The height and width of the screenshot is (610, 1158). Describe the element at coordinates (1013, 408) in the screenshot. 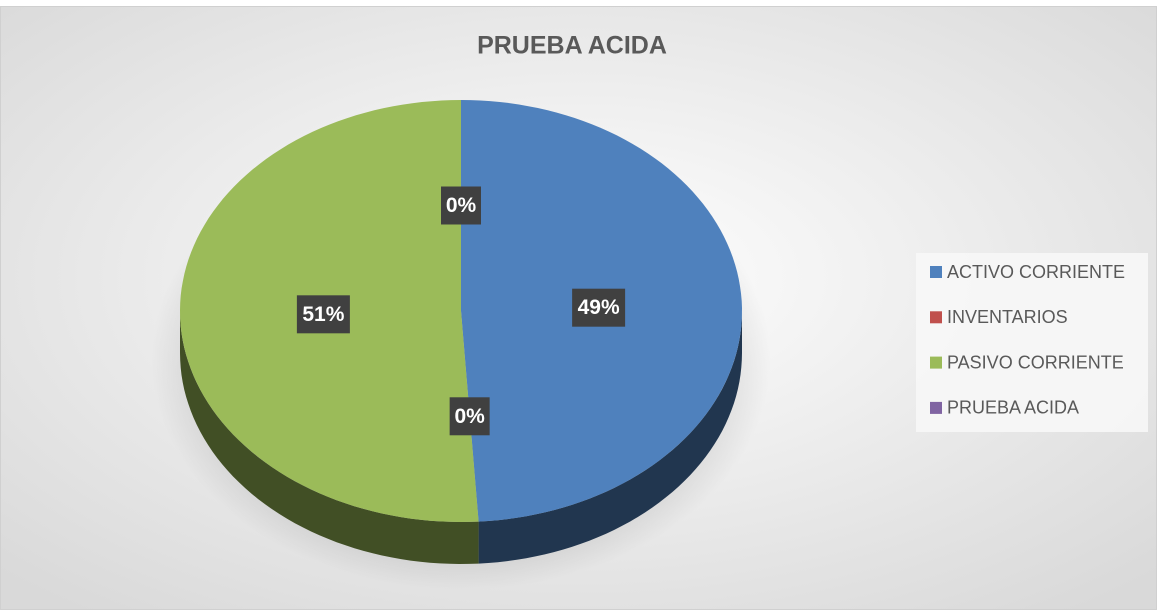

I see `legend-label: PRUEBA ACIDA` at that location.